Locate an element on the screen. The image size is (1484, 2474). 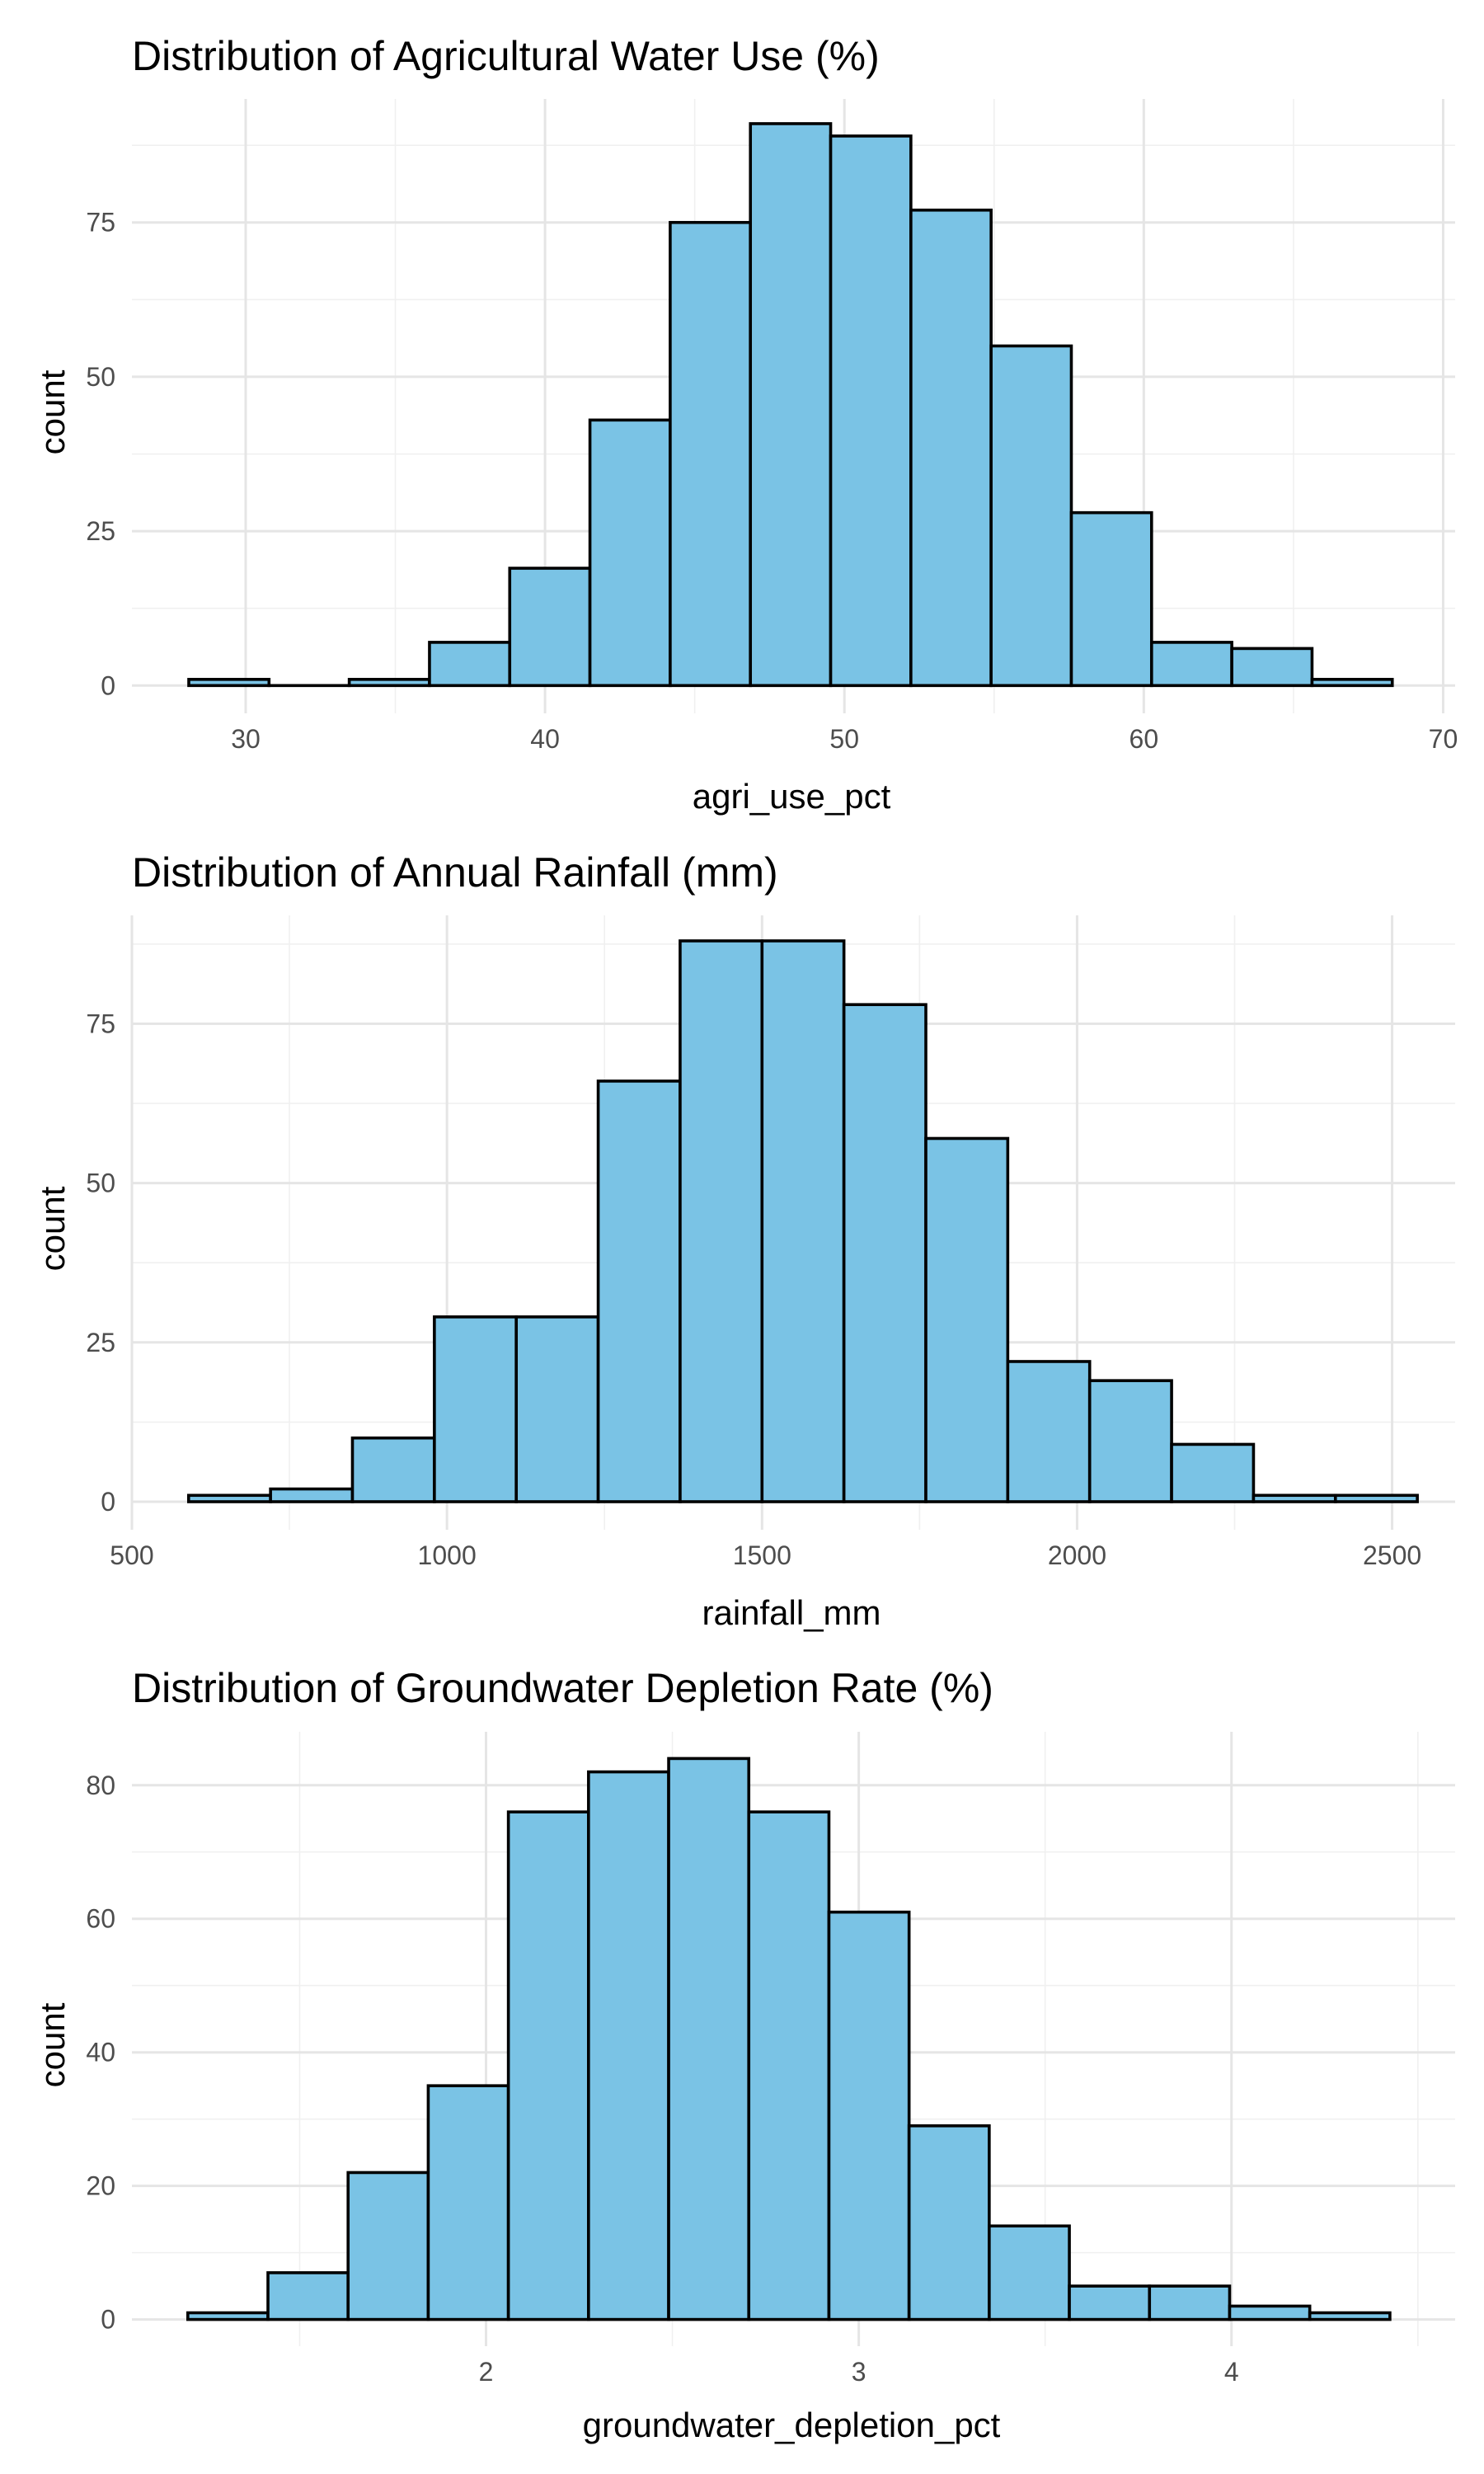
chart-title: Distribution of Annual Rainfall (mm) is located at coordinates (455, 872).